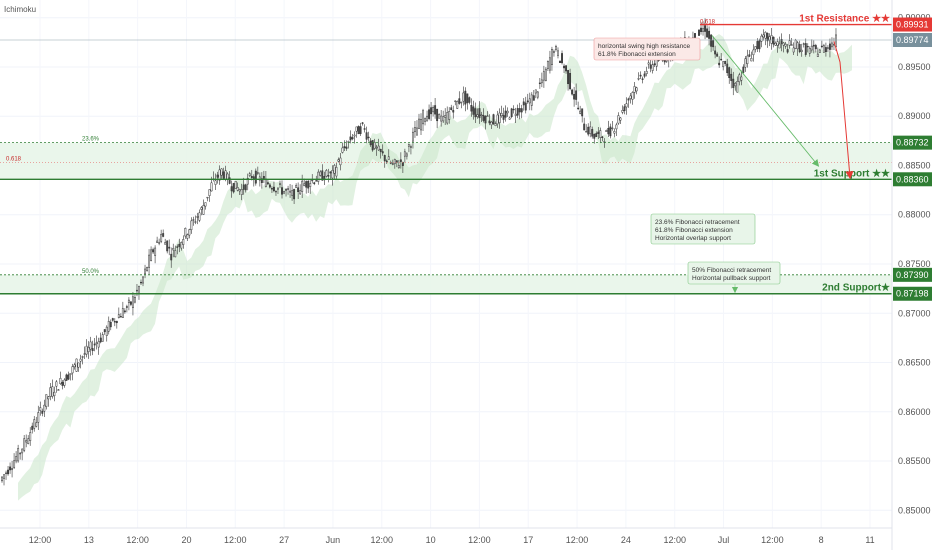 This screenshot has height=555, width=932. What do you see at coordinates (912, 39) in the screenshot?
I see `last-price-tag` at bounding box center [912, 39].